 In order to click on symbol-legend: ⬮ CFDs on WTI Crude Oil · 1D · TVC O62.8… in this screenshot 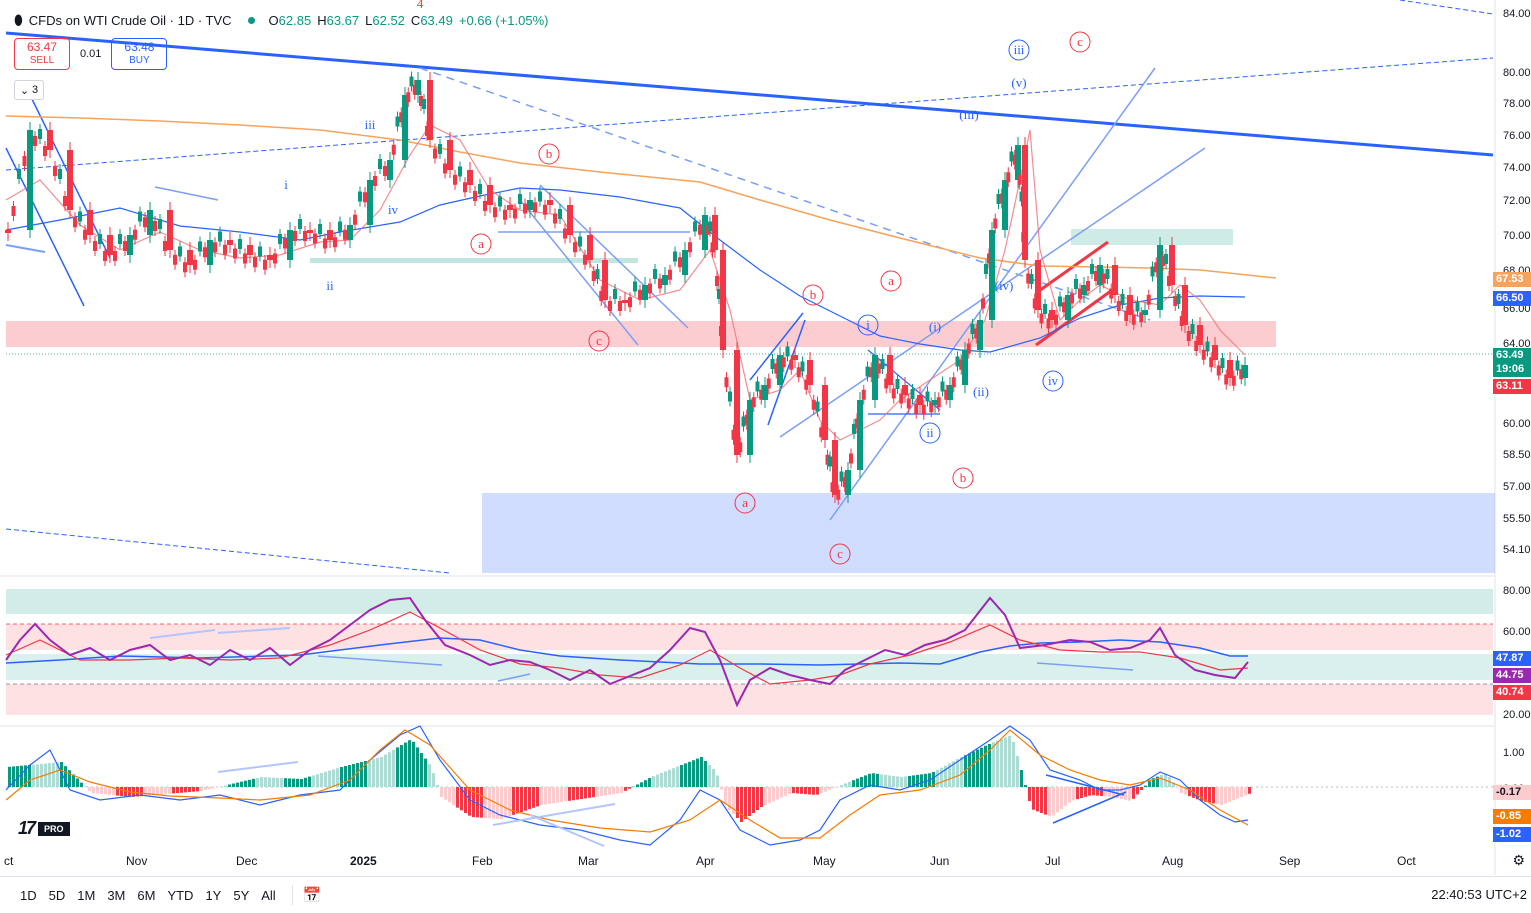, I will do `click(281, 20)`.